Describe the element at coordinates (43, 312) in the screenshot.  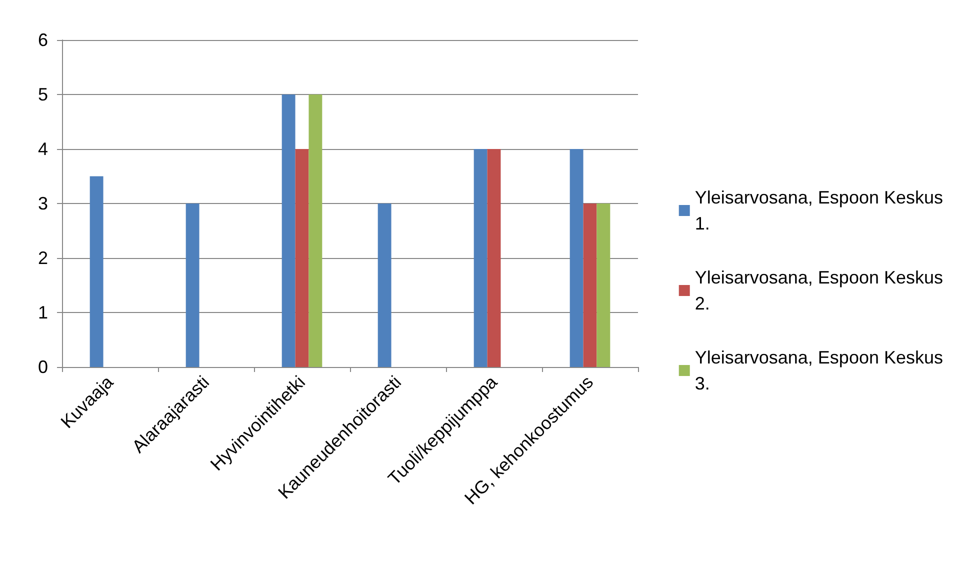
I see `y-tick-label: 1` at that location.